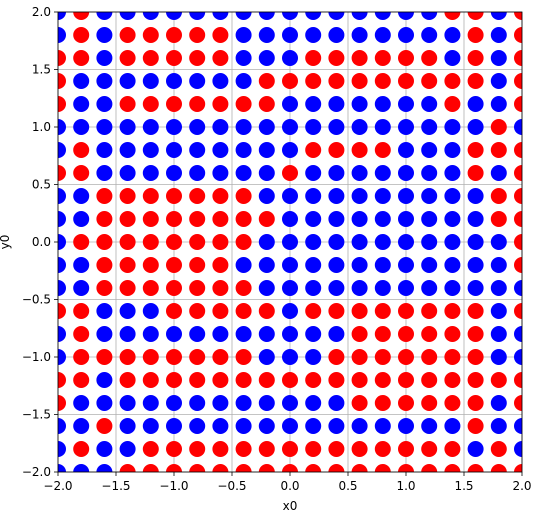 The image size is (537, 516). What do you see at coordinates (289, 486) in the screenshot?
I see `x-tick-label: 0.0` at bounding box center [289, 486].